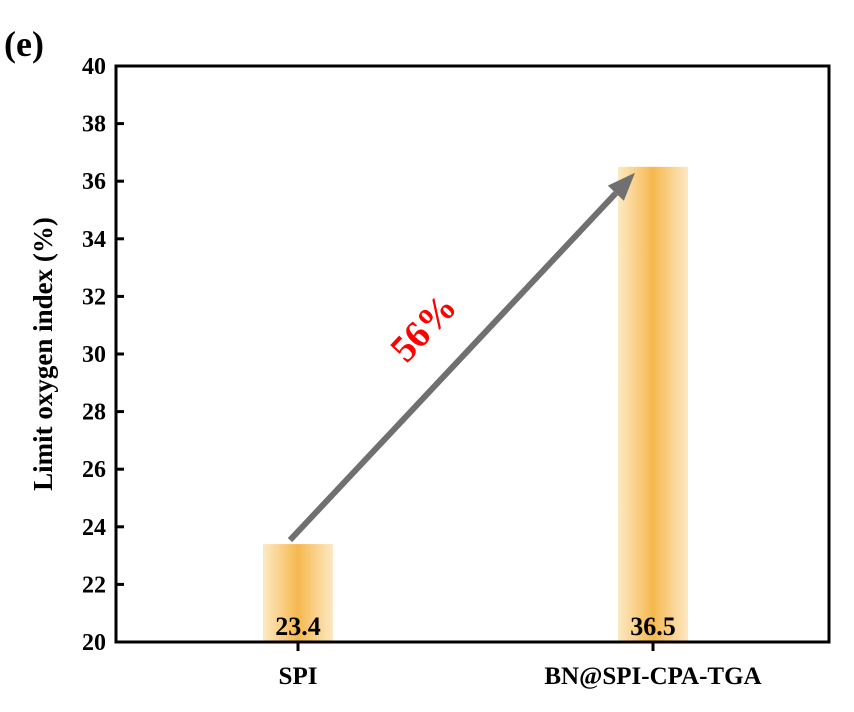  Describe the element at coordinates (520, 666) in the screenshot. I see `x-axis-labels: SPI BN@SPI-CPA-TGA` at that location.